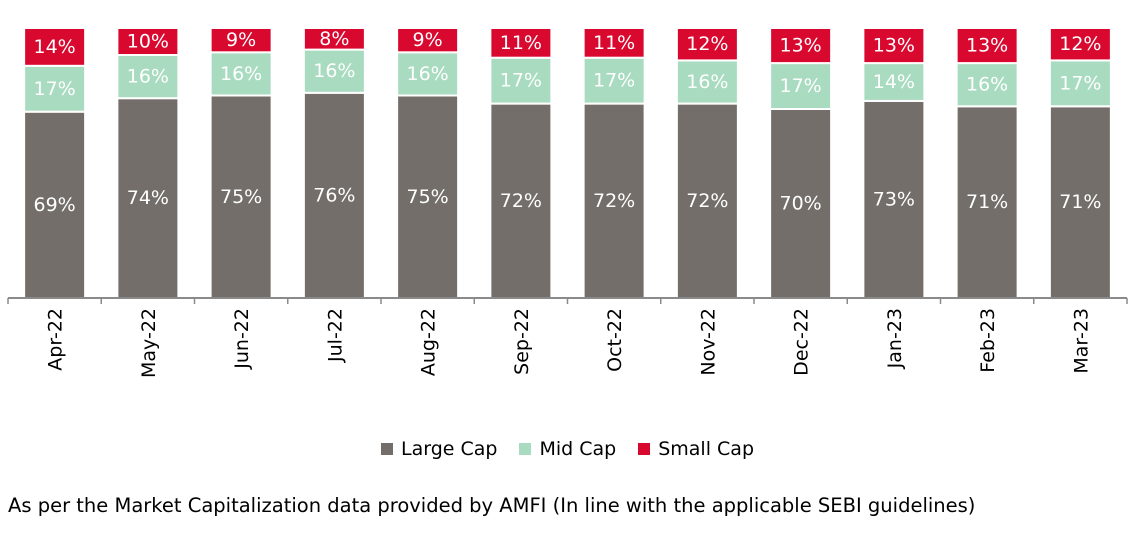 This screenshot has height=539, width=1135. I want to click on data-label-small-cap-jun-22: 9%, so click(241, 40).